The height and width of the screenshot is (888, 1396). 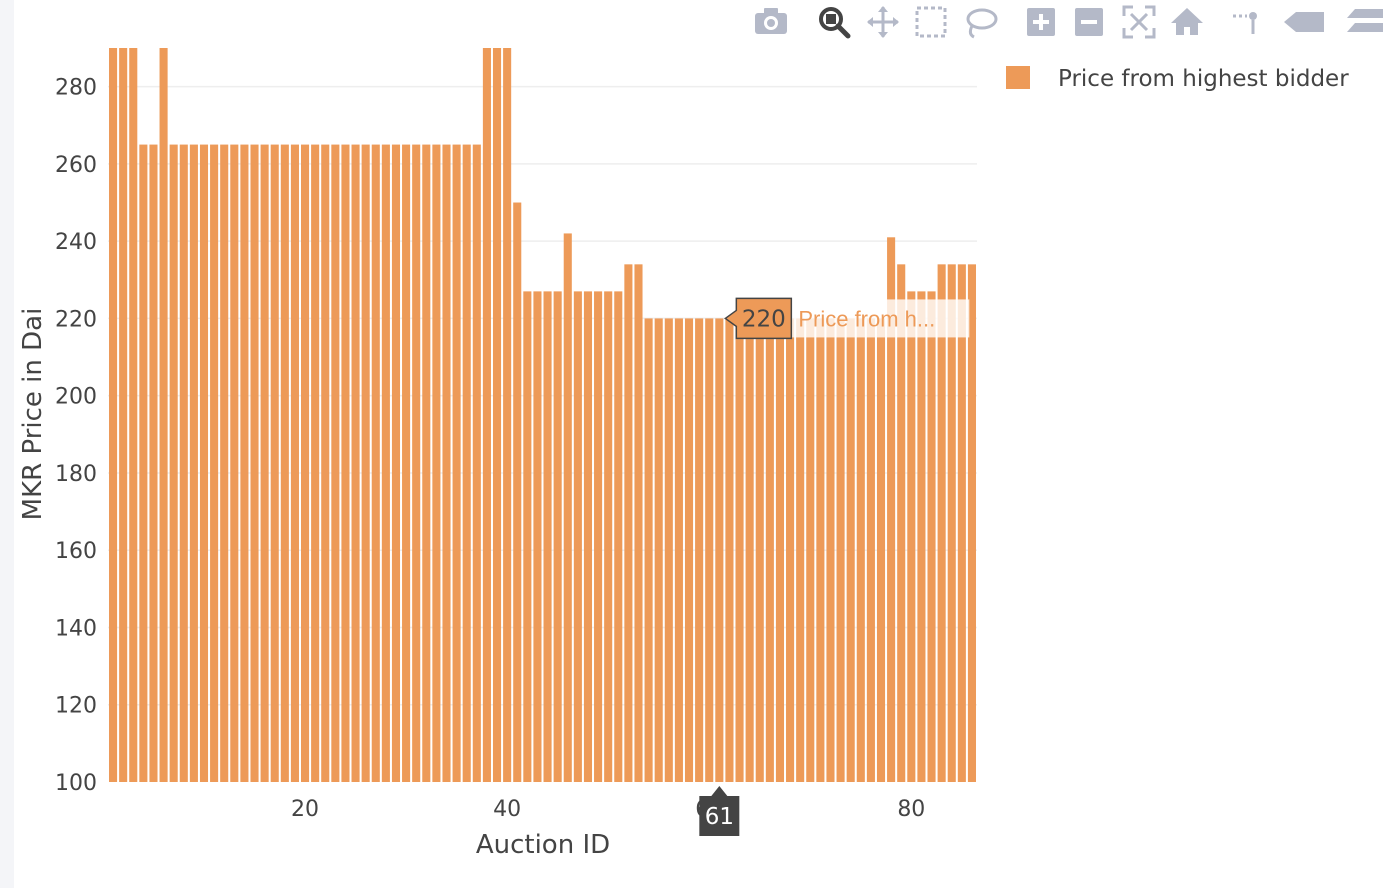 I want to click on zoom-out-icon: Zoom out, so click(x=1089, y=22).